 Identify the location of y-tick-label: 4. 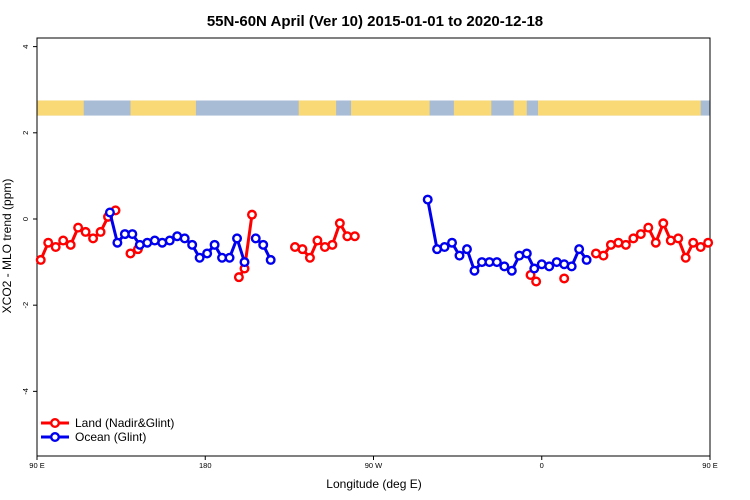
(25, 47).